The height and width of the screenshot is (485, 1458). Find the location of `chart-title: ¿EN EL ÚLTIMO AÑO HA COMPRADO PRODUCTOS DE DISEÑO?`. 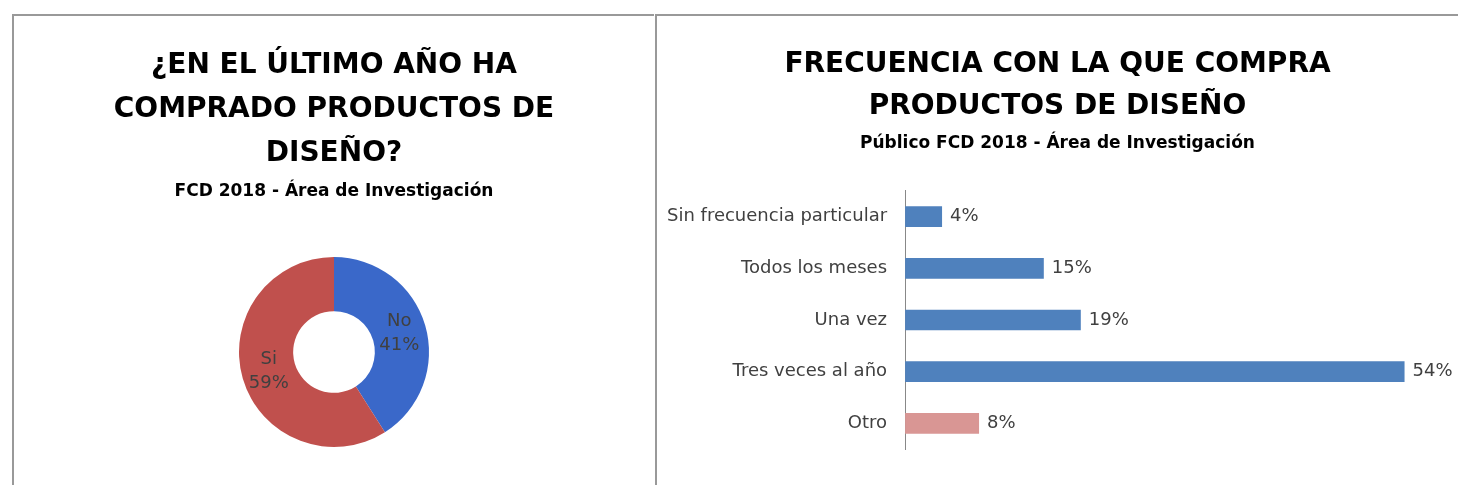

chart-title: ¿EN EL ÚLTIMO AÑO HA COMPRADO PRODUCTOS DE DISEÑO? is located at coordinates (334, 107).